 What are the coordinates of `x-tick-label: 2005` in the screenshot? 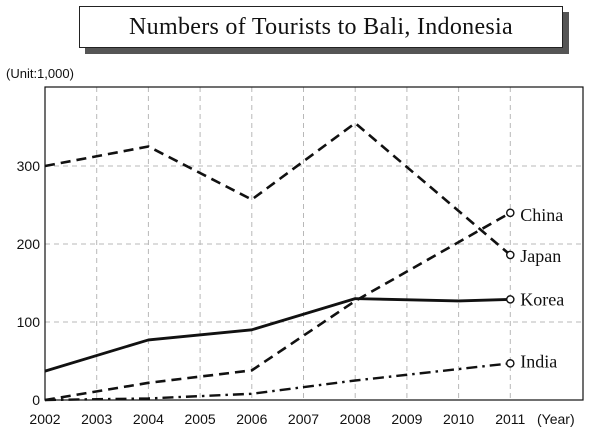 It's located at (200, 419).